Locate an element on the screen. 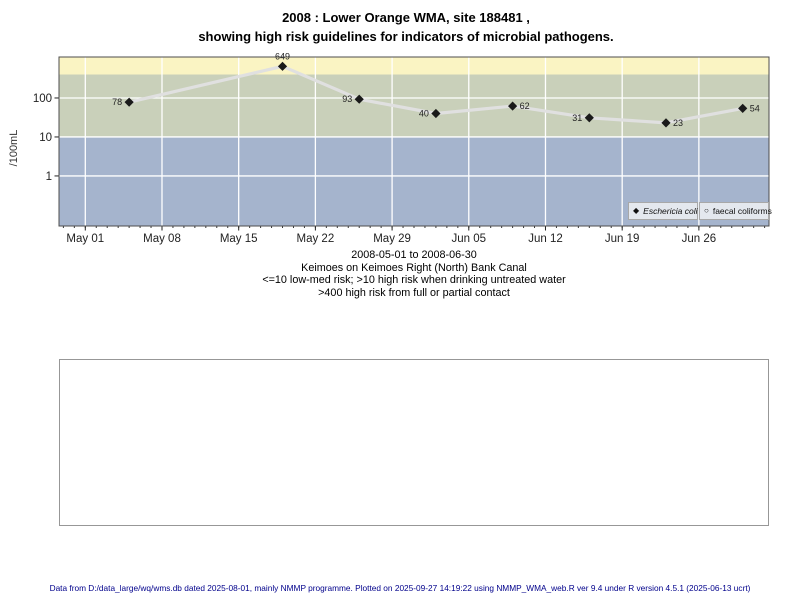 The width and height of the screenshot is (800, 600). chart-title-line1: 2008 : Lower Orange WMA, site 188481 , is located at coordinates (406, 17).